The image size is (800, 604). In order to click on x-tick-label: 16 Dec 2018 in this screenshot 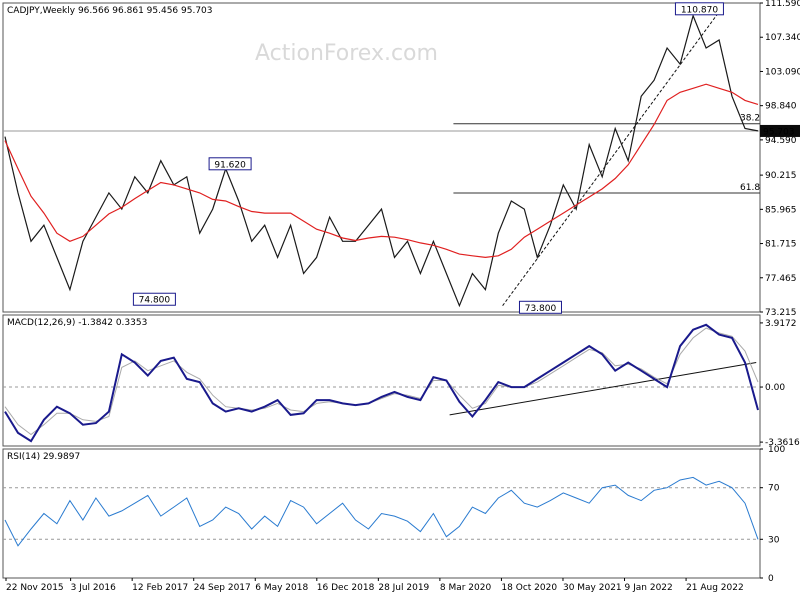, I will do `click(346, 588)`.